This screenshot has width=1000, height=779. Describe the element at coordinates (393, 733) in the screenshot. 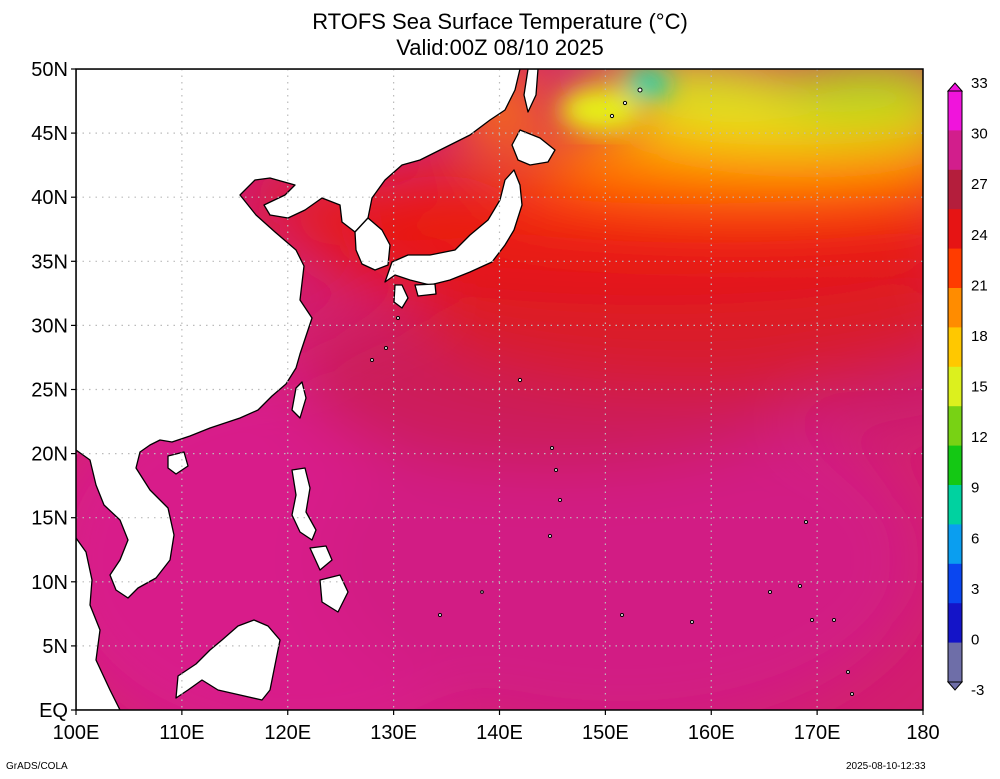

I see `longitude-tick-label: 130E` at that location.